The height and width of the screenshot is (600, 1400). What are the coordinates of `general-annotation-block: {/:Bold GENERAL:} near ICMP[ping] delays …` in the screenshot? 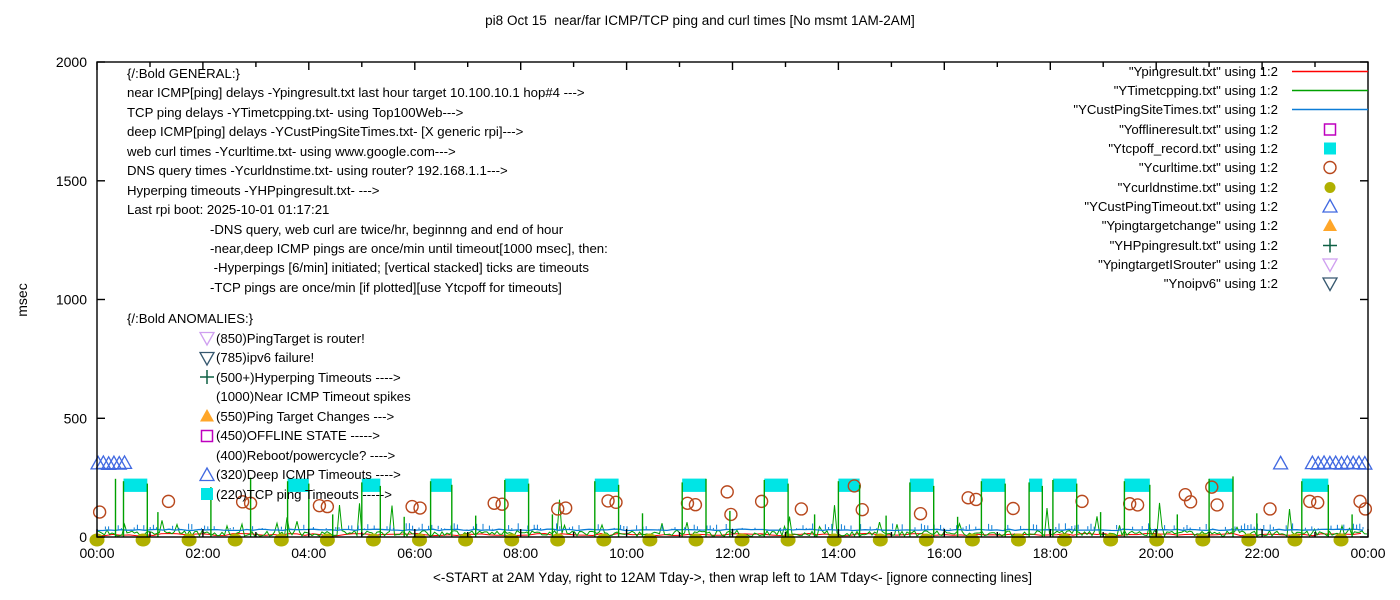 It's located at (367, 180).